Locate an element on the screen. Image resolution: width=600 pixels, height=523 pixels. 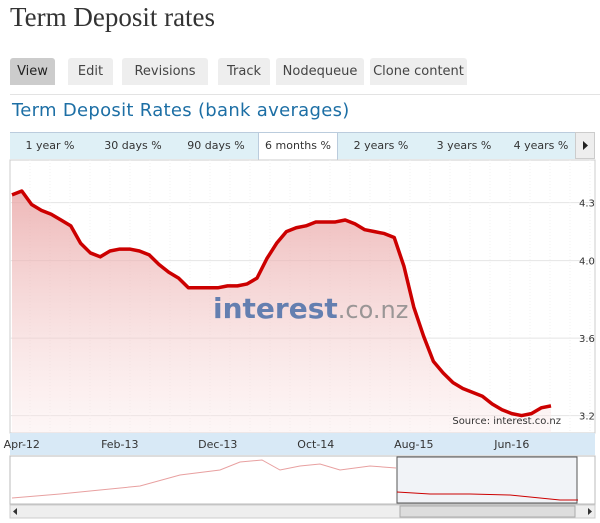
navigator-window is located at coordinates (487, 480).